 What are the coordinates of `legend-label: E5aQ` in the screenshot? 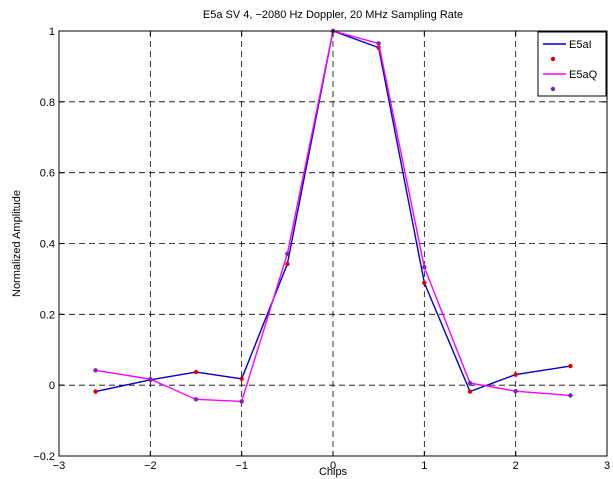 It's located at (583, 75).